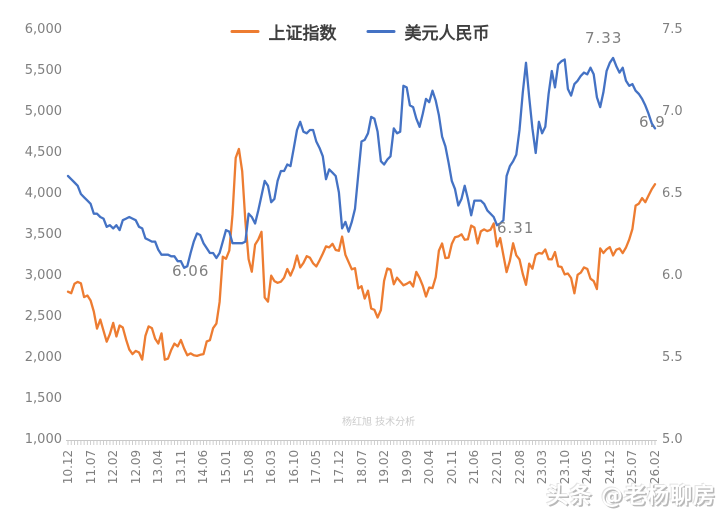  I want to click on y-left-tick-label: 6,000, so click(43, 29).